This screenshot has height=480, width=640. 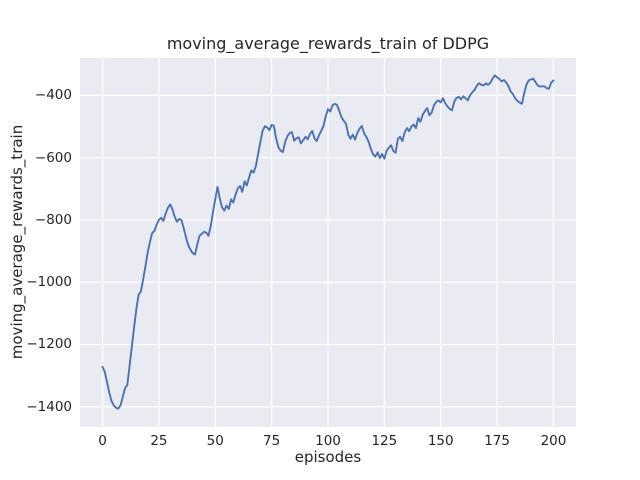 What do you see at coordinates (159, 441) in the screenshot?
I see `x-tick-label: 25` at bounding box center [159, 441].